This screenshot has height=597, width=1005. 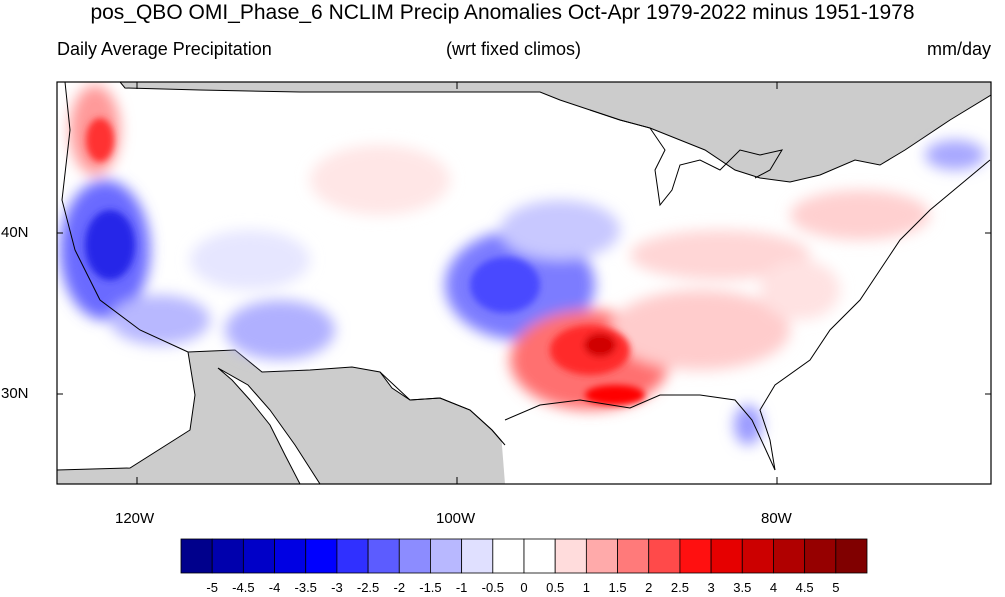 I want to click on subtitle-center: (wrt fixed climos), so click(x=514, y=49).